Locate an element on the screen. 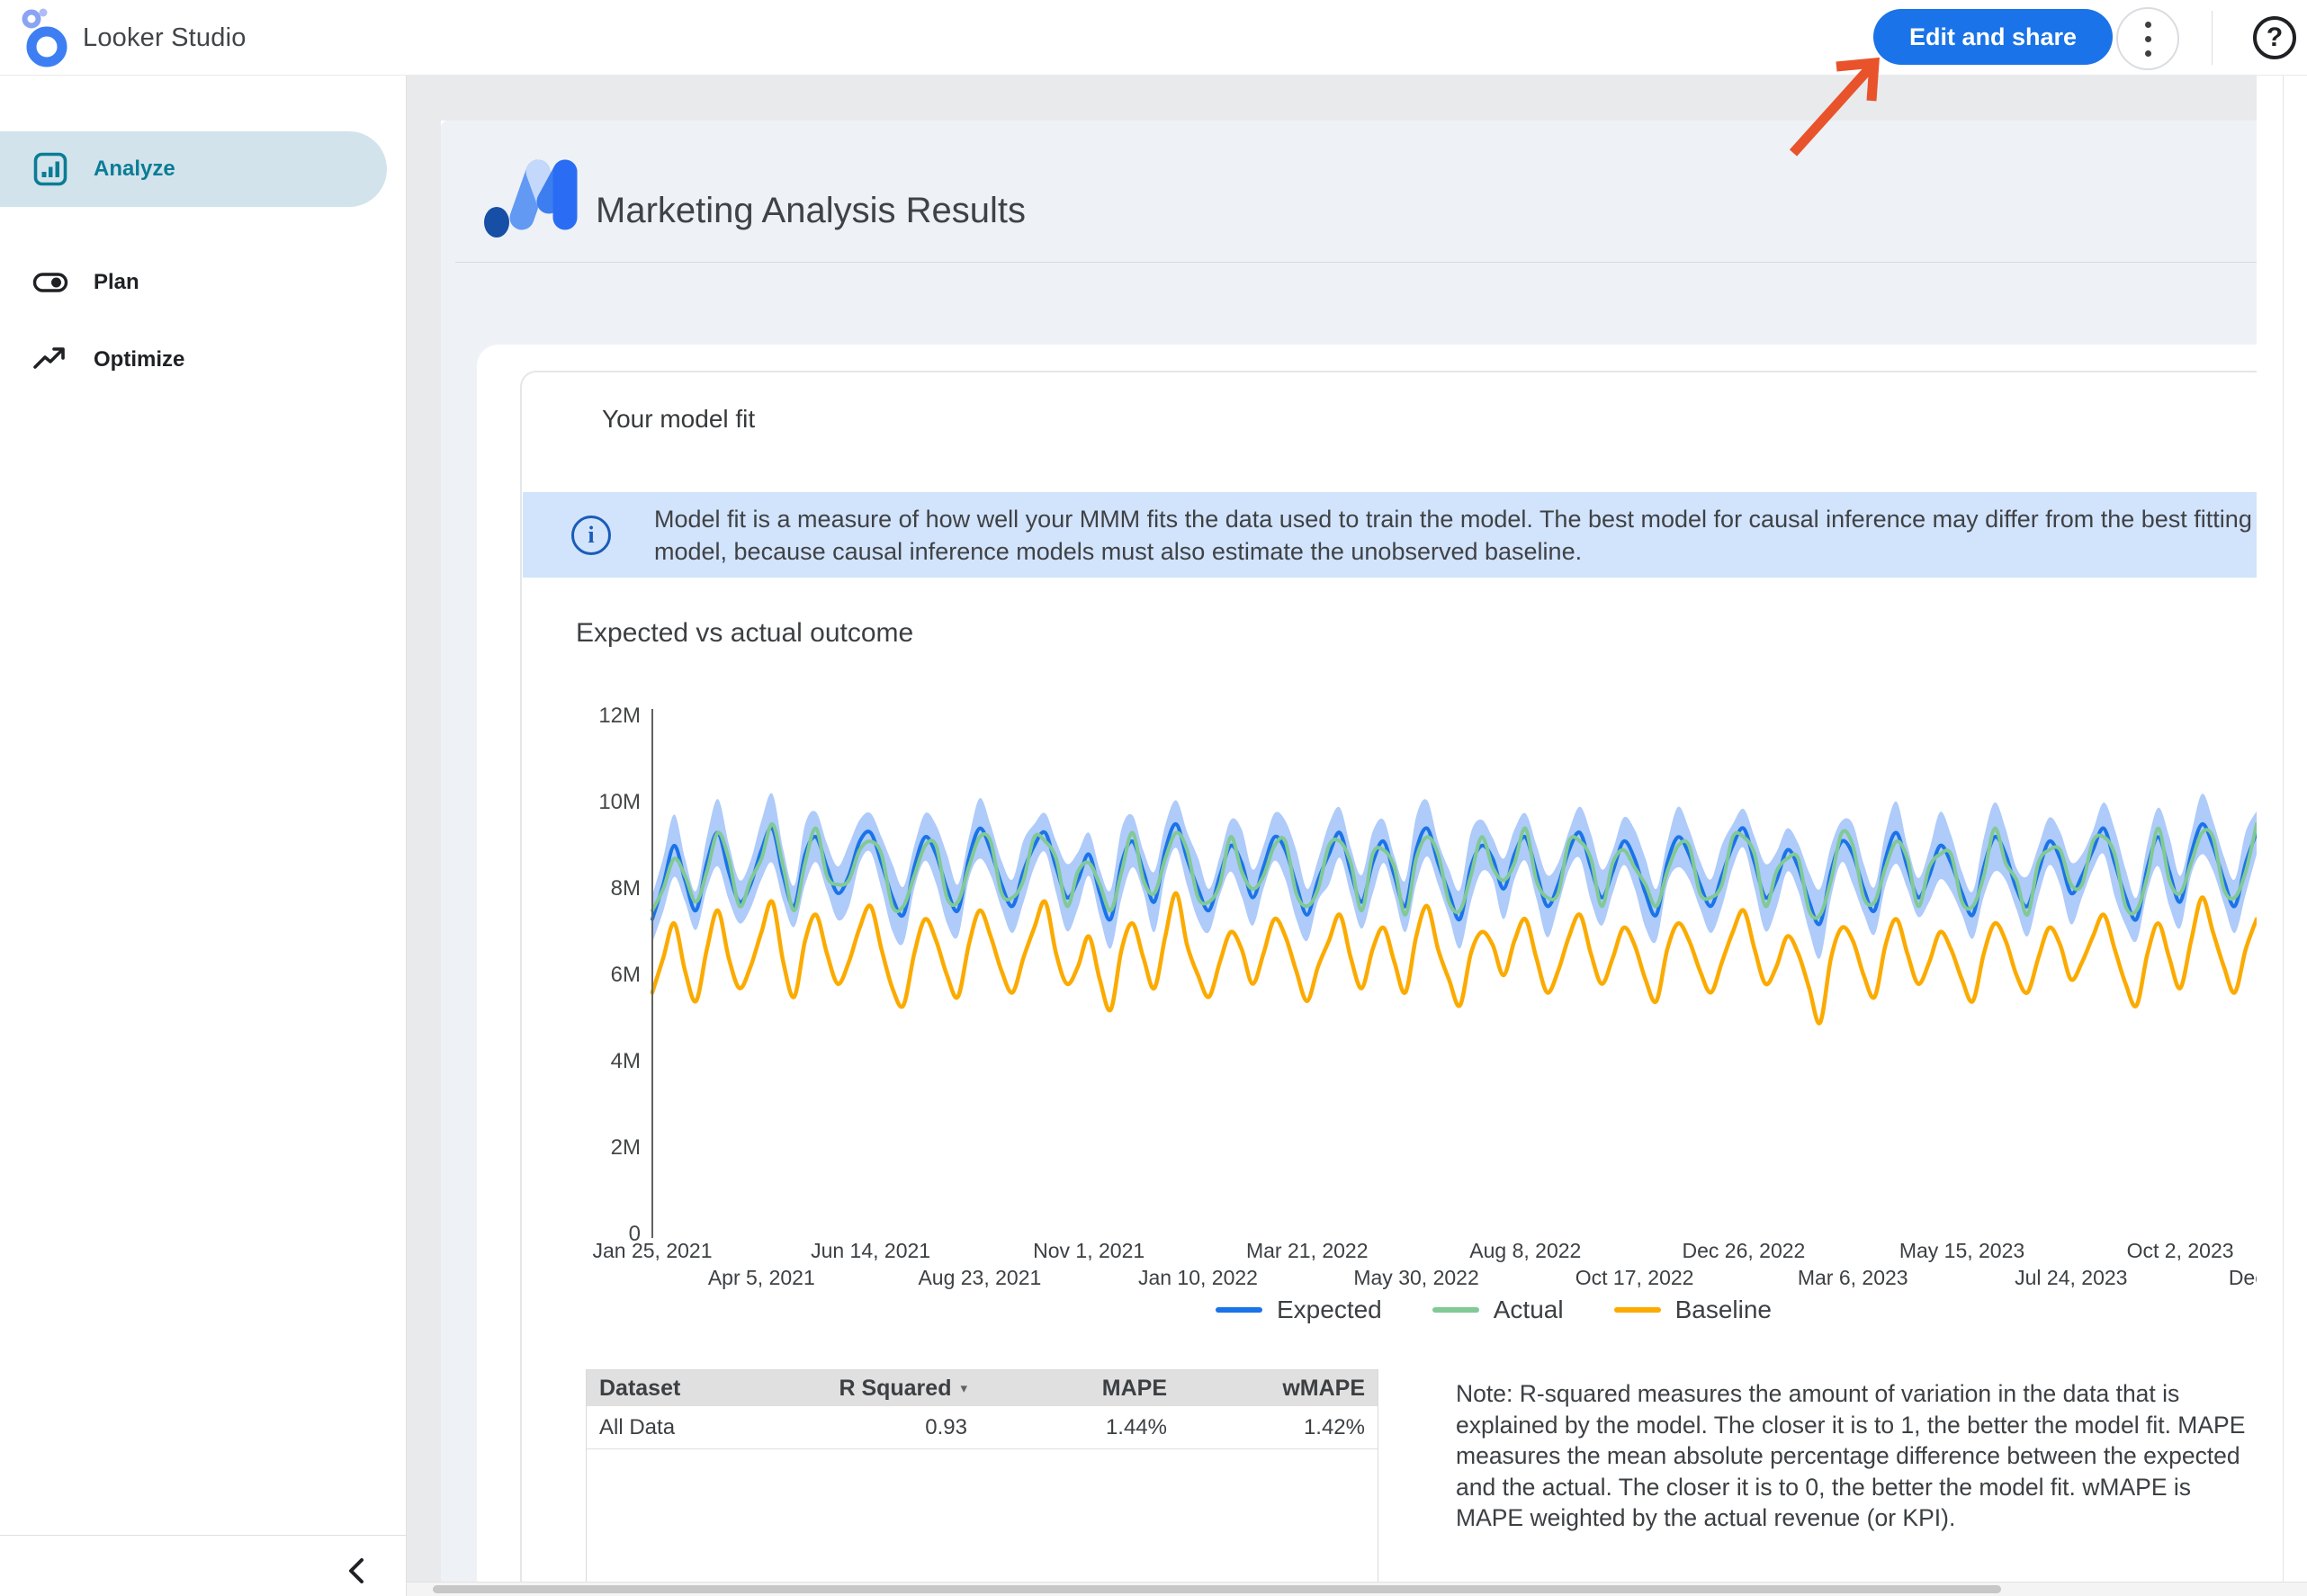 This screenshot has width=2307, height=1596. chart-title: Expected vs actual outcome is located at coordinates (745, 633).